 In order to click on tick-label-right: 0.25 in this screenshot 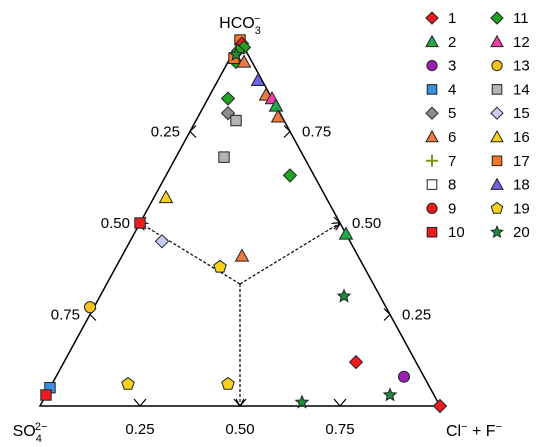, I will do `click(416, 315)`.